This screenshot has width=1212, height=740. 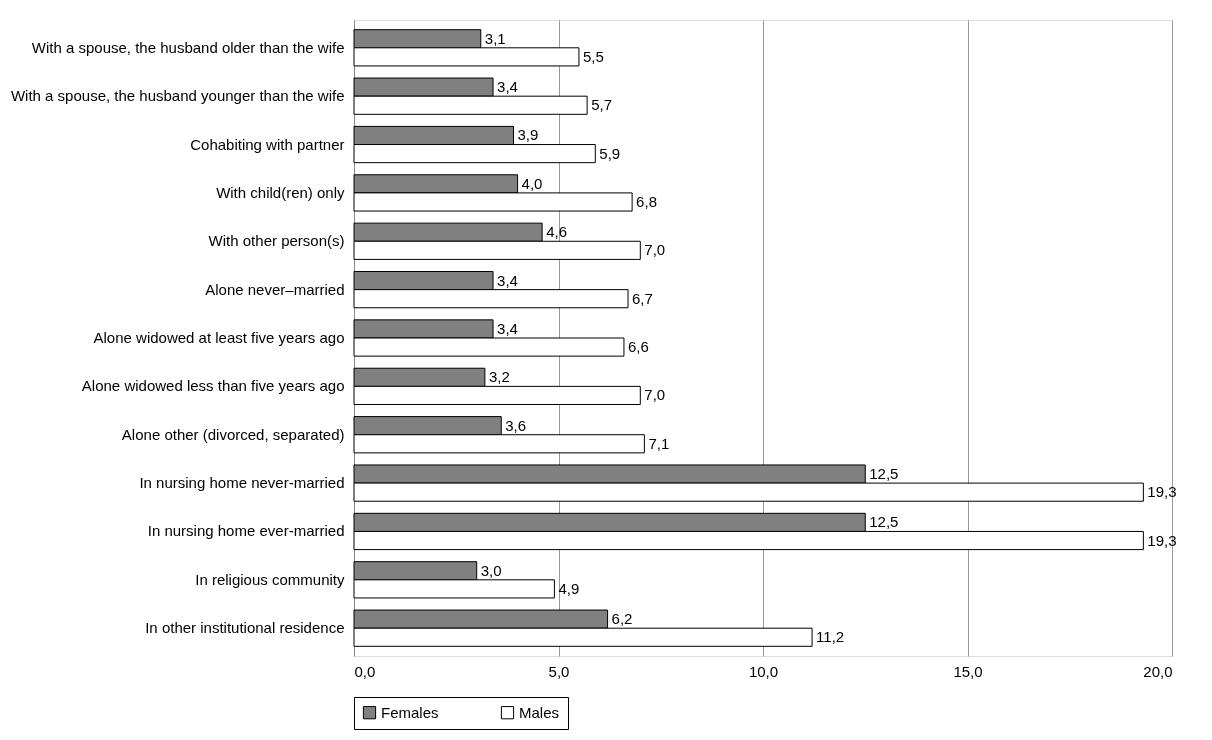 What do you see at coordinates (242, 483) in the screenshot?
I see `y-tick-label: In nursing home never-married` at bounding box center [242, 483].